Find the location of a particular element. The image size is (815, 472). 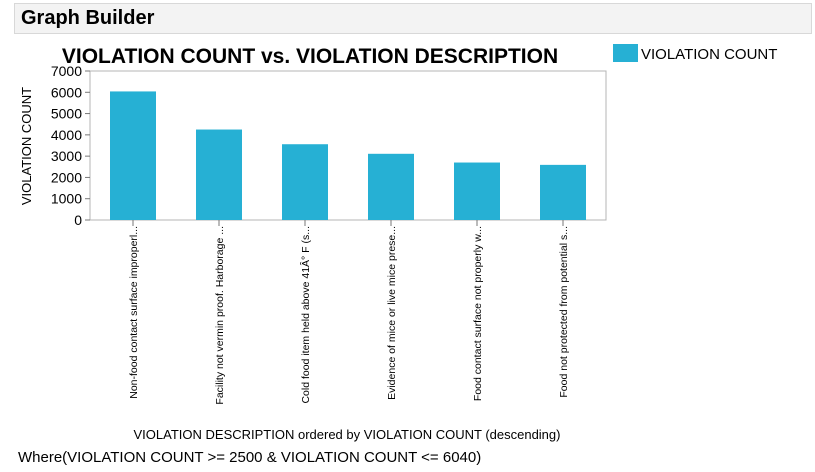

window-title: Graph Builder is located at coordinates (88, 18).